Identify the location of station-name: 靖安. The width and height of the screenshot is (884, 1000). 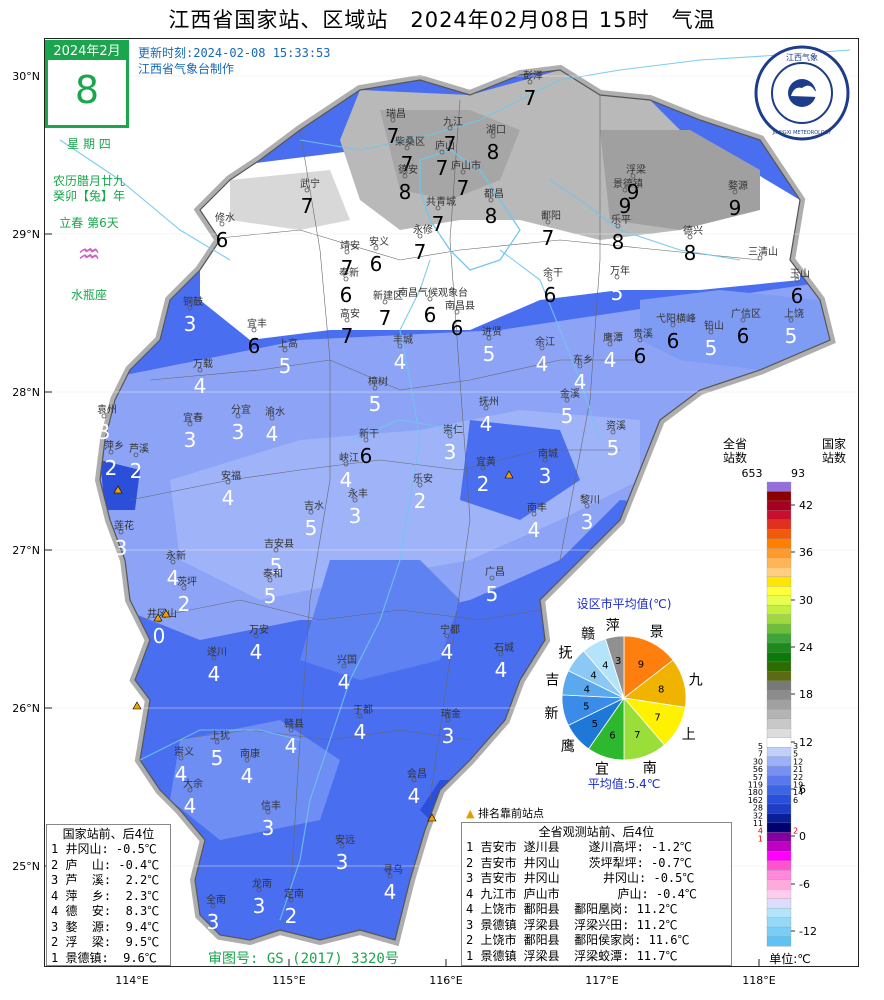
(350, 245).